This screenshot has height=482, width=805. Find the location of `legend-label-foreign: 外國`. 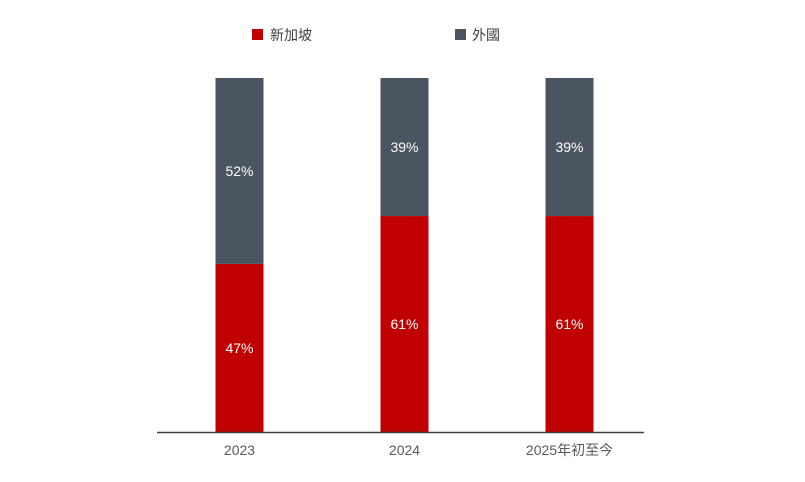

legend-label-foreign: 外國 is located at coordinates (486, 35).